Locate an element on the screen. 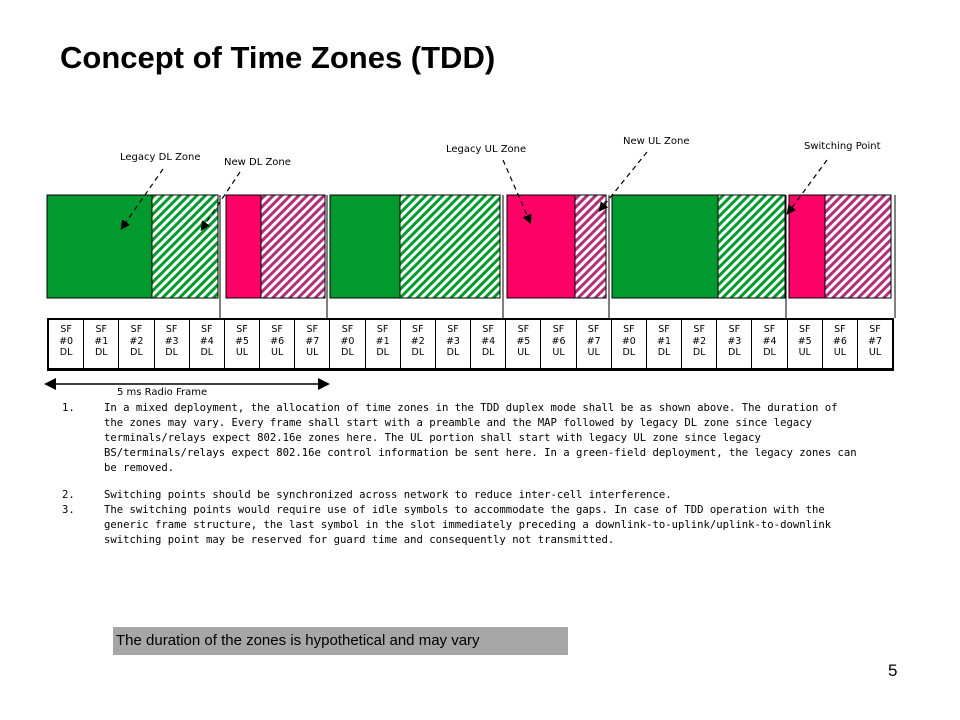 Image resolution: width=960 pixels, height=720 pixels. new-ul-zone-label: New UL Zone is located at coordinates (656, 141).